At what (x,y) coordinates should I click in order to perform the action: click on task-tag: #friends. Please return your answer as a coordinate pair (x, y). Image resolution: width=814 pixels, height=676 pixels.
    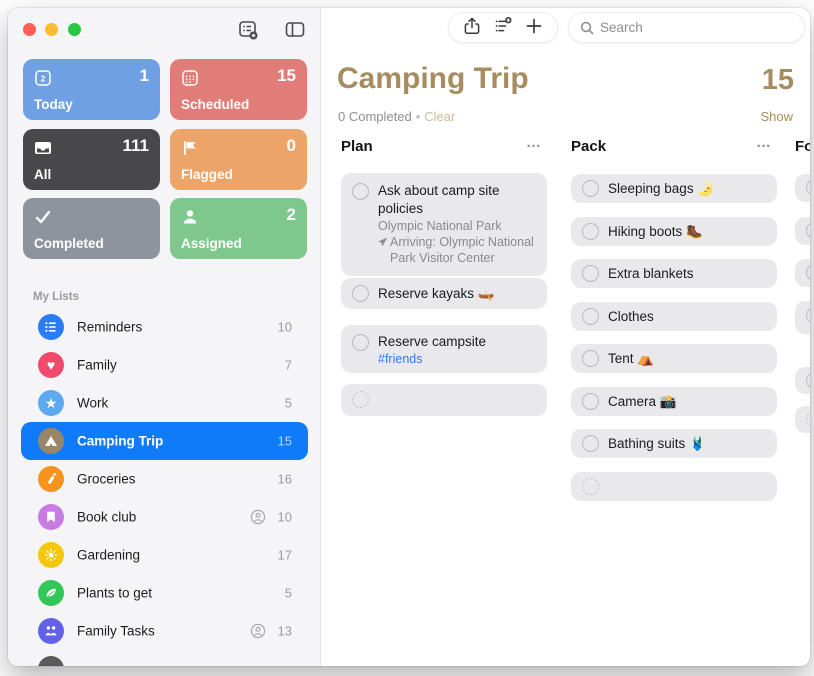
    Looking at the image, I should click on (400, 359).